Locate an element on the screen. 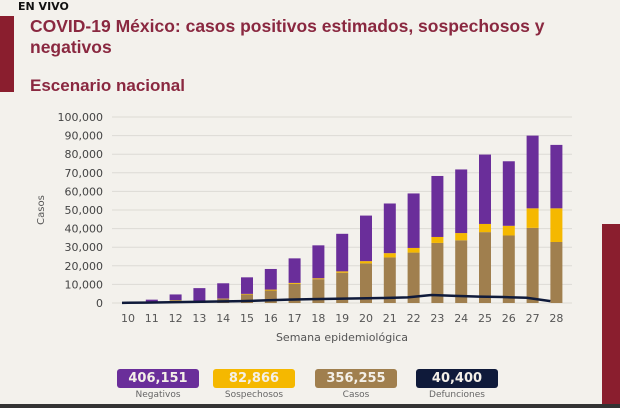  bottom-strip is located at coordinates (310, 406).